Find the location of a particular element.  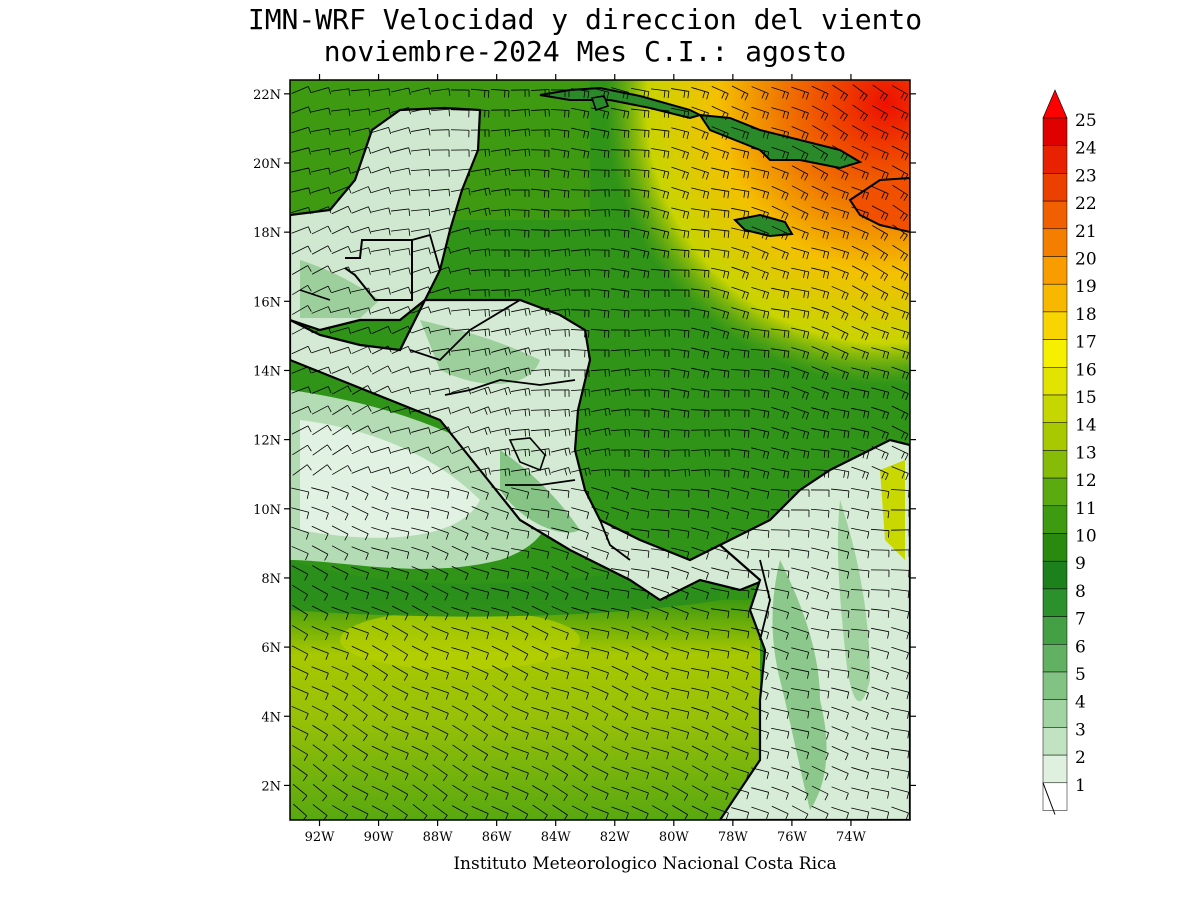

colorbar-label: 17 is located at coordinates (1086, 343).